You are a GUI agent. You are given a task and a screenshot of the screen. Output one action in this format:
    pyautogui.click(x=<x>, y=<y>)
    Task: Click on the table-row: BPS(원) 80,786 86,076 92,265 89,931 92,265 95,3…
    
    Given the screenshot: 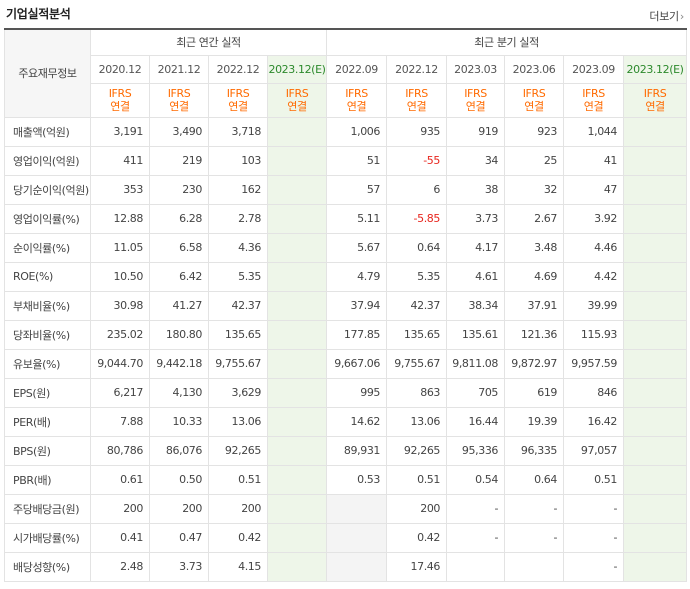 What is the action you would take?
    pyautogui.click(x=346, y=450)
    